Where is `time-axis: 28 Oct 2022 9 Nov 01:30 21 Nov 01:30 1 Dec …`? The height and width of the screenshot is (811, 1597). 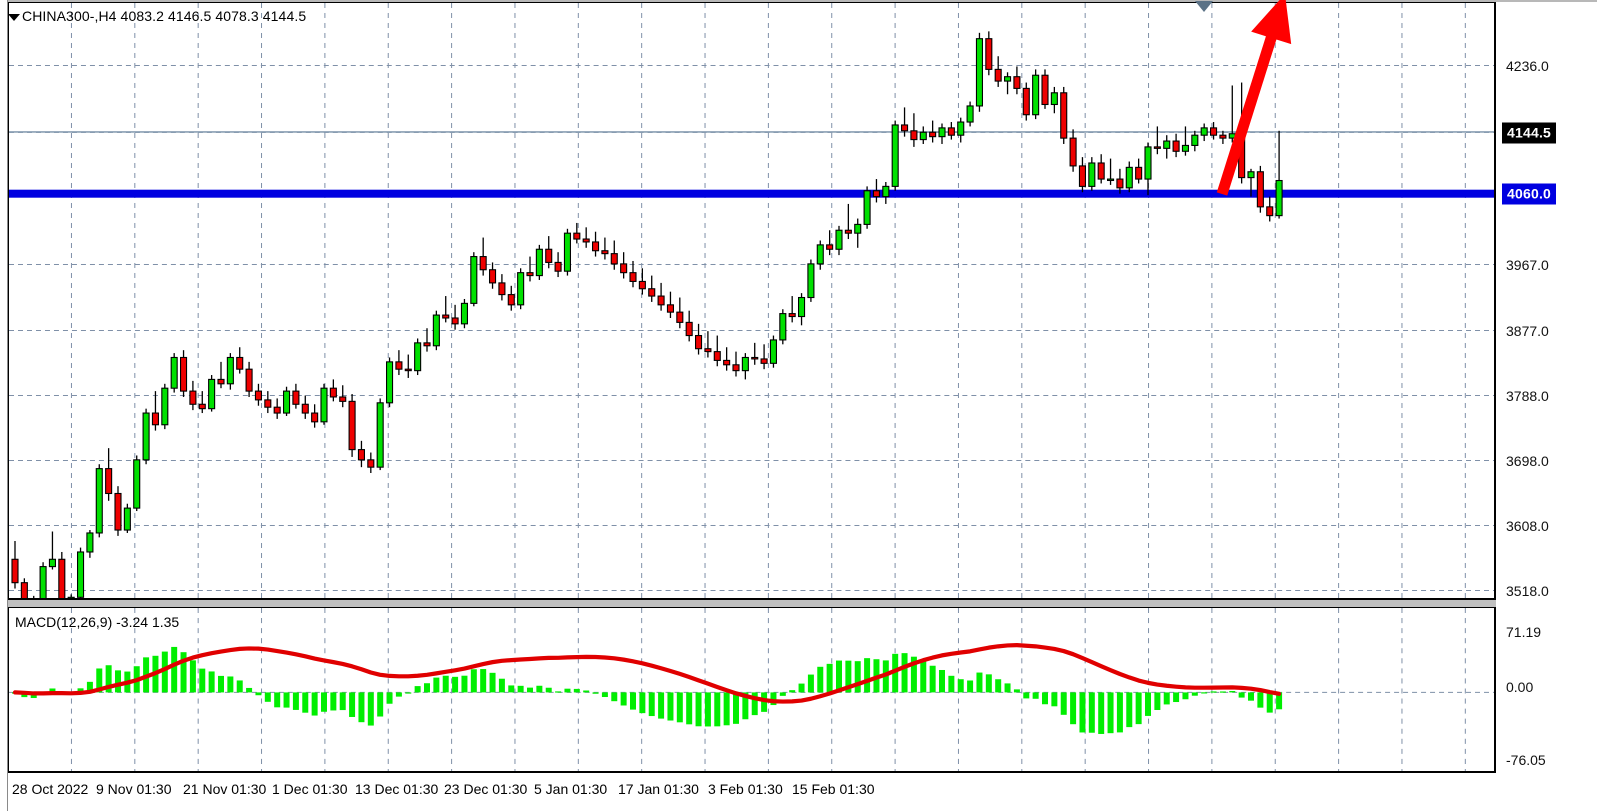
time-axis: 28 Oct 2022 9 Nov 01:30 21 Nov 01:30 1 Dec … is located at coordinates (752, 790).